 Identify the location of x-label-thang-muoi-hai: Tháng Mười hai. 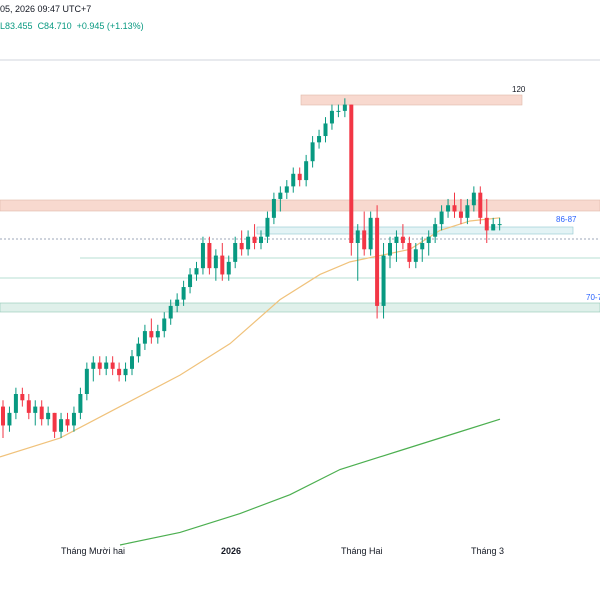
(93, 551).